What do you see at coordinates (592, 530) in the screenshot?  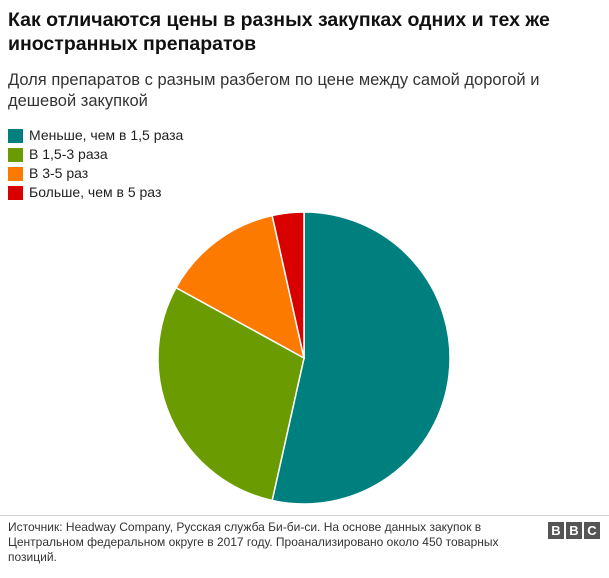 I see `bbc-logo-letter: C` at bounding box center [592, 530].